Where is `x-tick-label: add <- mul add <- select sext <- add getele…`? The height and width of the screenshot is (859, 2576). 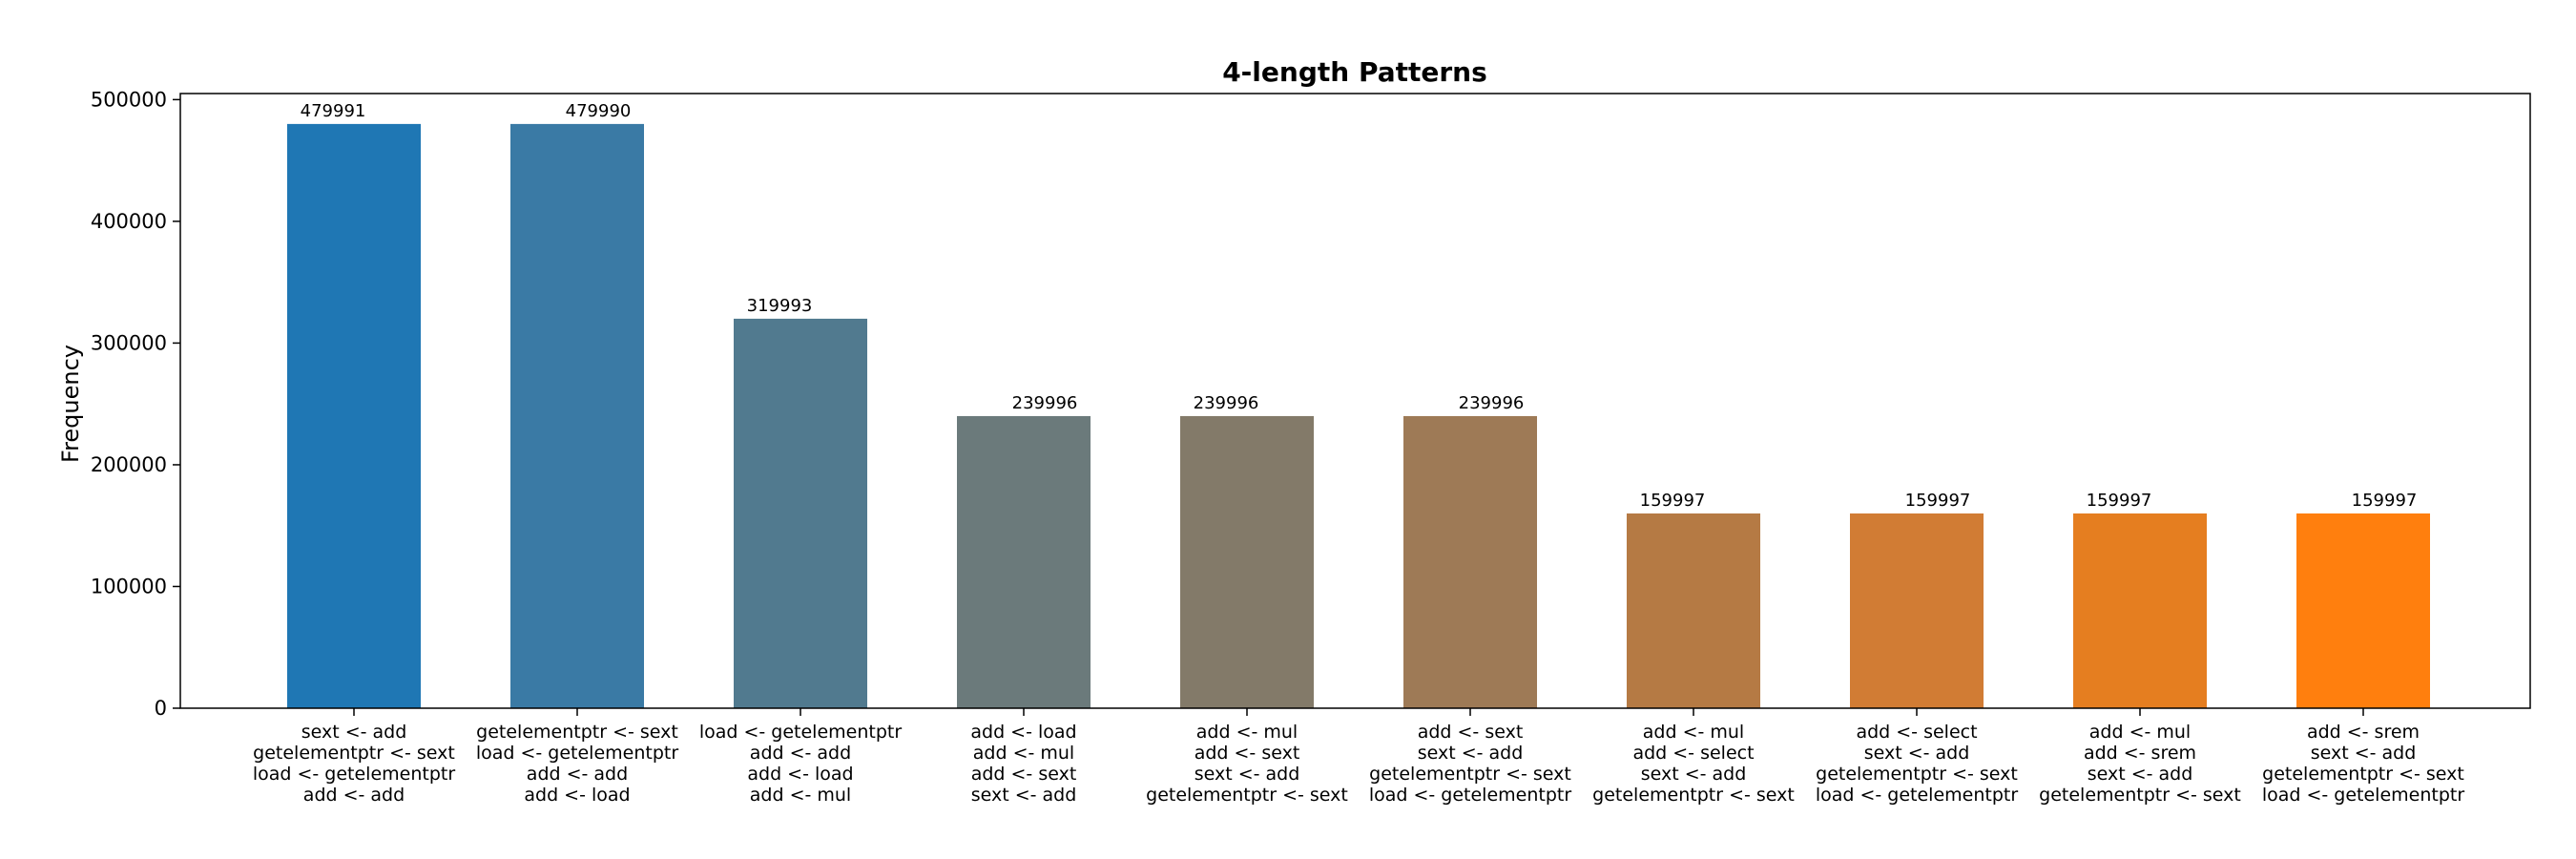
x-tick-label: add <- mul add <- select sext <- add getele… is located at coordinates (1693, 764).